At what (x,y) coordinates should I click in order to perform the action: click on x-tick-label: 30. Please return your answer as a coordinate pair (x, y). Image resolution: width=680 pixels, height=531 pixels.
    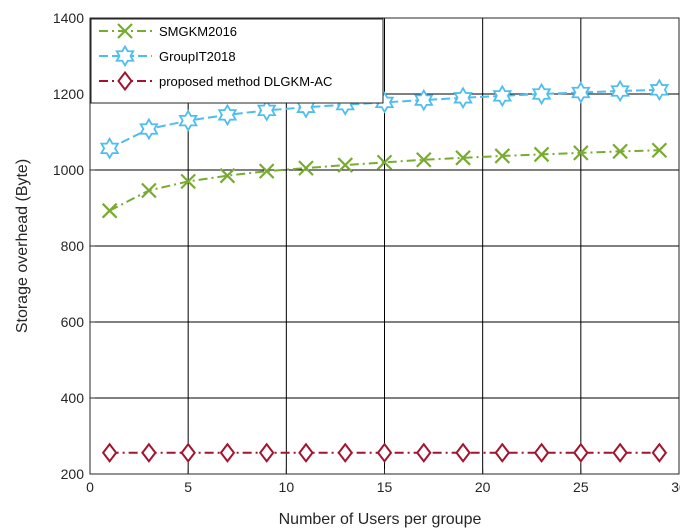
    Looking at the image, I should click on (675, 487).